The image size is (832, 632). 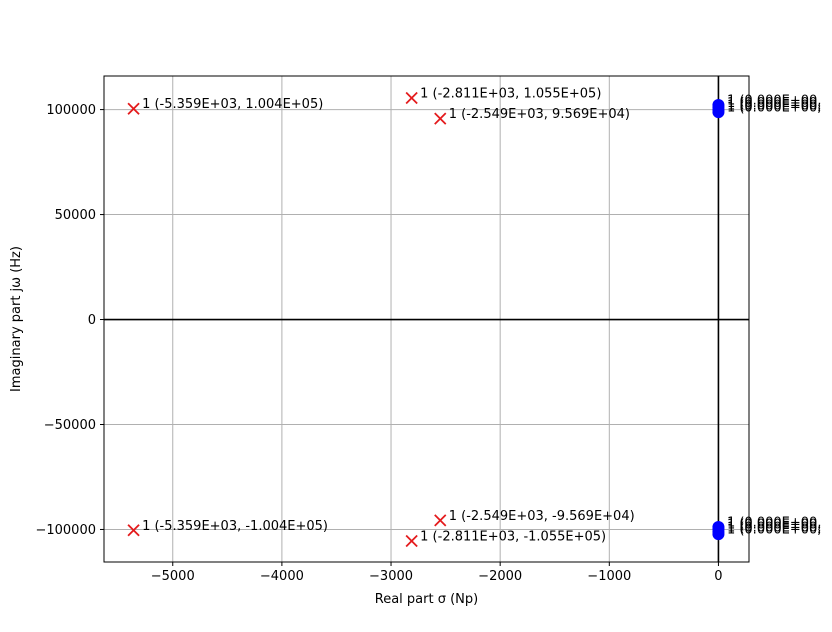 I want to click on x-tick-label: −1000, so click(x=609, y=576).